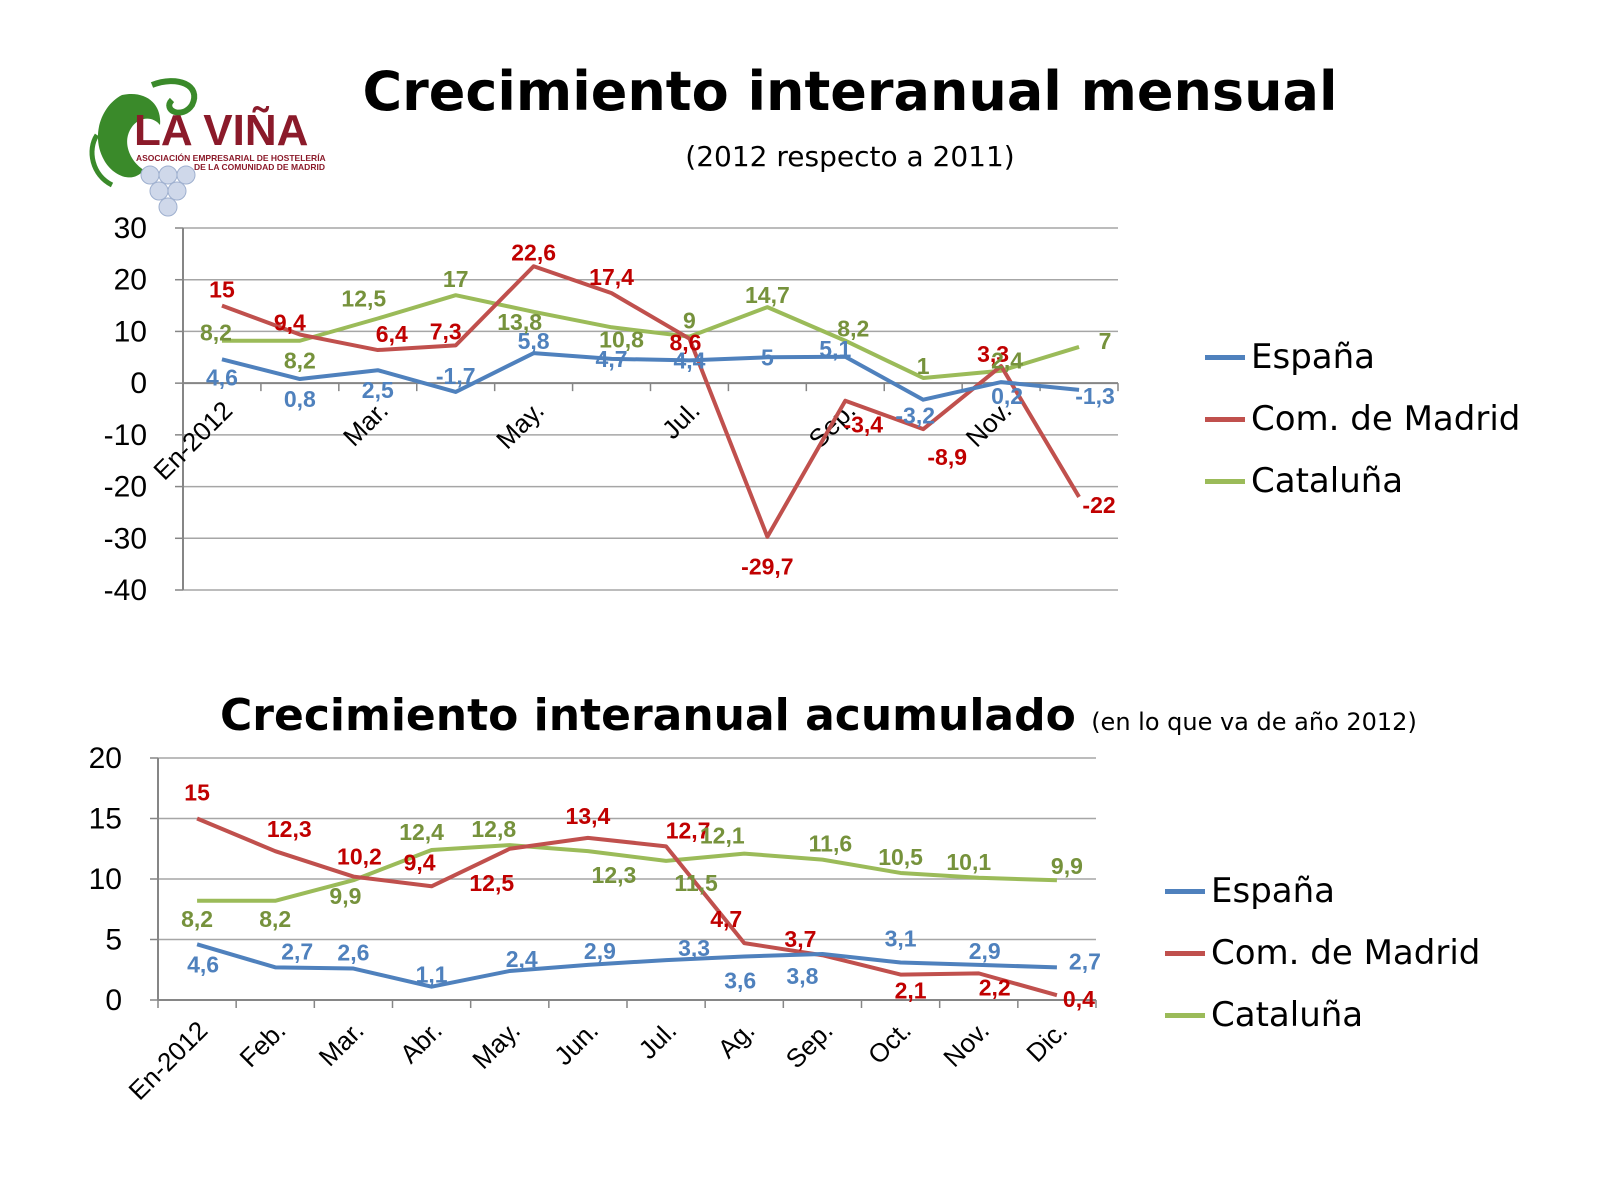 This screenshot has width=1600, height=1200. What do you see at coordinates (767, 295) in the screenshot?
I see `data-label-cataluna: 14,7` at bounding box center [767, 295].